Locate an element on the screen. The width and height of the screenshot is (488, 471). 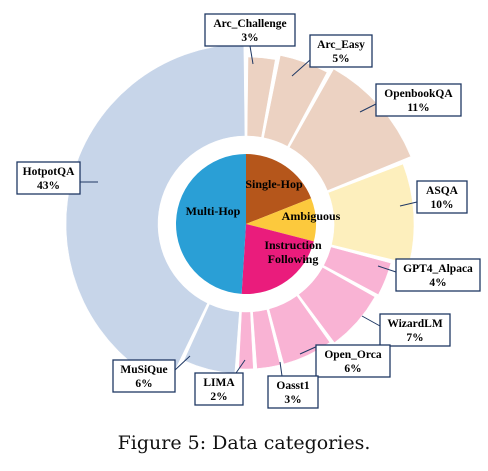
label-name-lima: LIMA is located at coordinates (219, 383).